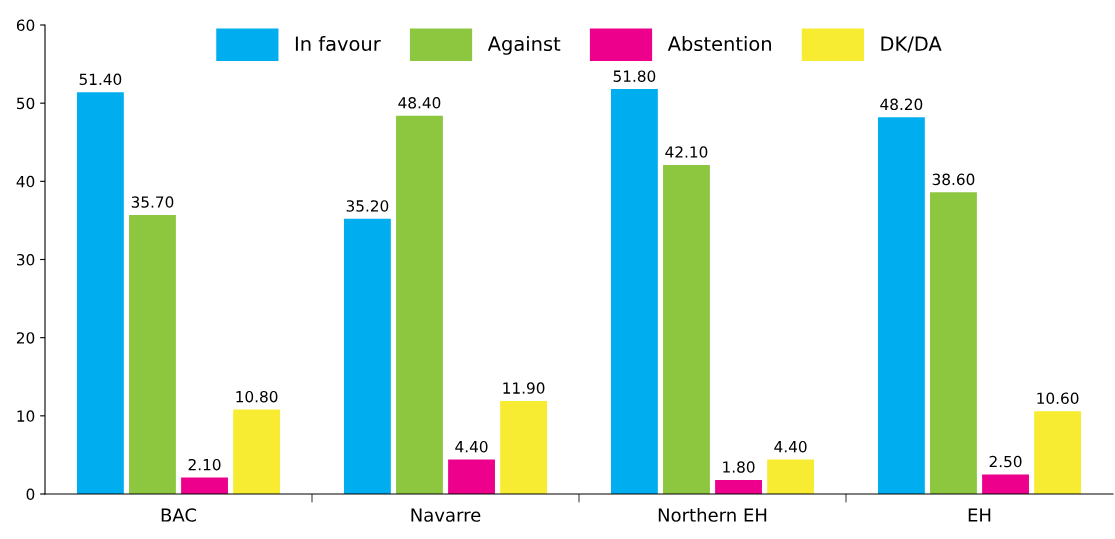 This screenshot has width=1115, height=539. What do you see at coordinates (25, 338) in the screenshot?
I see `y-tick-label: 20` at bounding box center [25, 338].